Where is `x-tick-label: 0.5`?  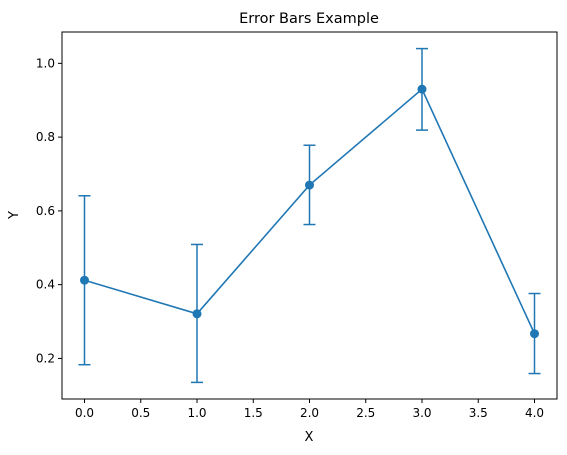
x-tick-label: 0.5 is located at coordinates (140, 413).